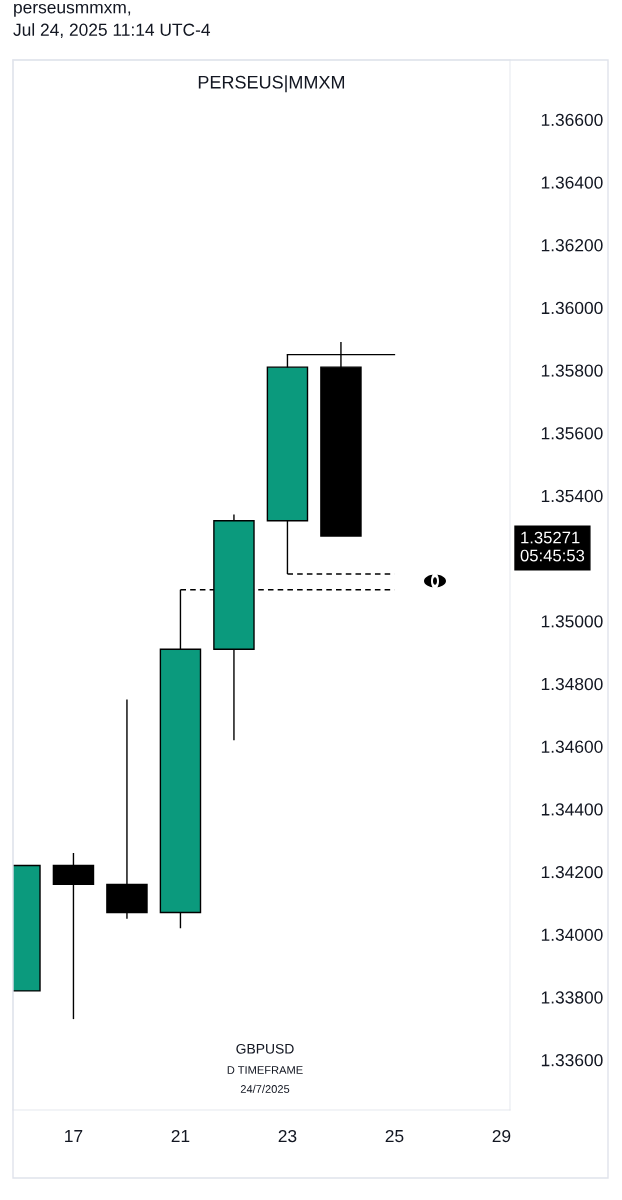  What do you see at coordinates (394, 1136) in the screenshot?
I see `x-tick-label: 25` at bounding box center [394, 1136].